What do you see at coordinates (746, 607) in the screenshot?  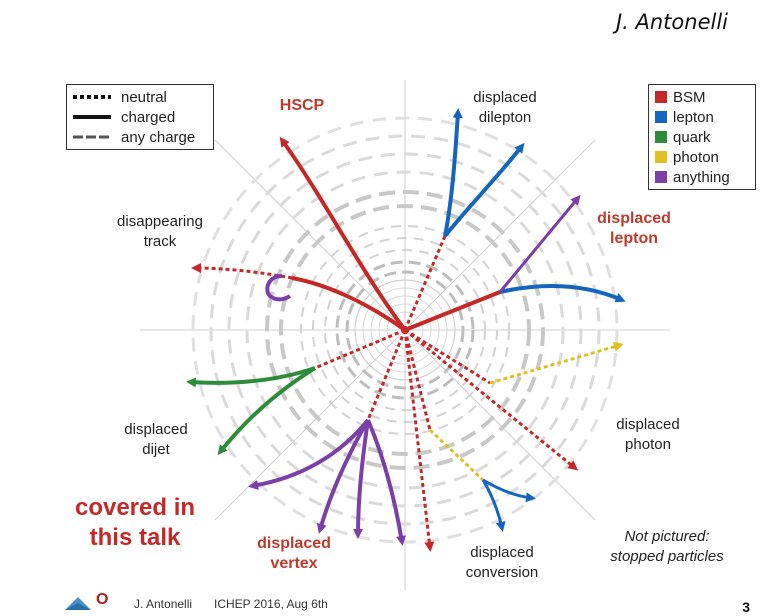 I see `page-number: 3` at bounding box center [746, 607].